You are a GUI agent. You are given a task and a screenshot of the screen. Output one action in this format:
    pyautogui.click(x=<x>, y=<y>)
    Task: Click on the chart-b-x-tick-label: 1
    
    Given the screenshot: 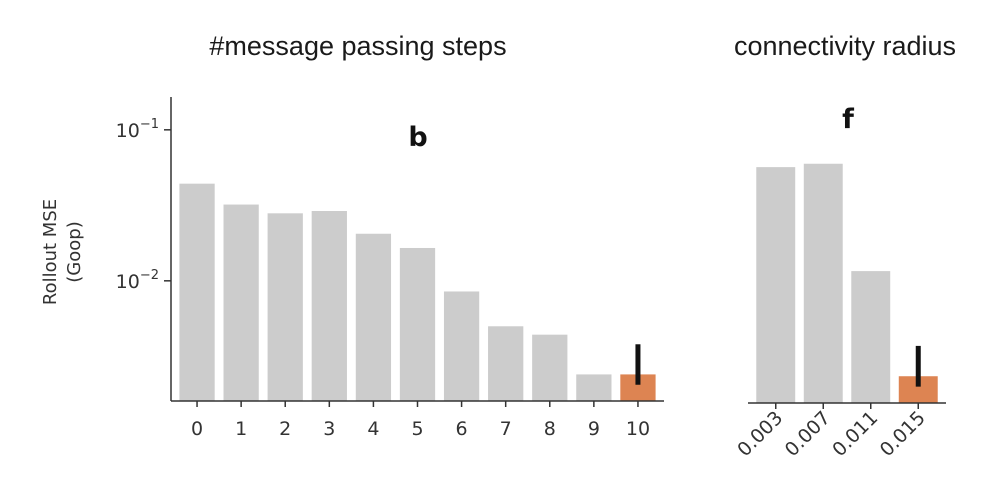 What is the action you would take?
    pyautogui.click(x=241, y=429)
    